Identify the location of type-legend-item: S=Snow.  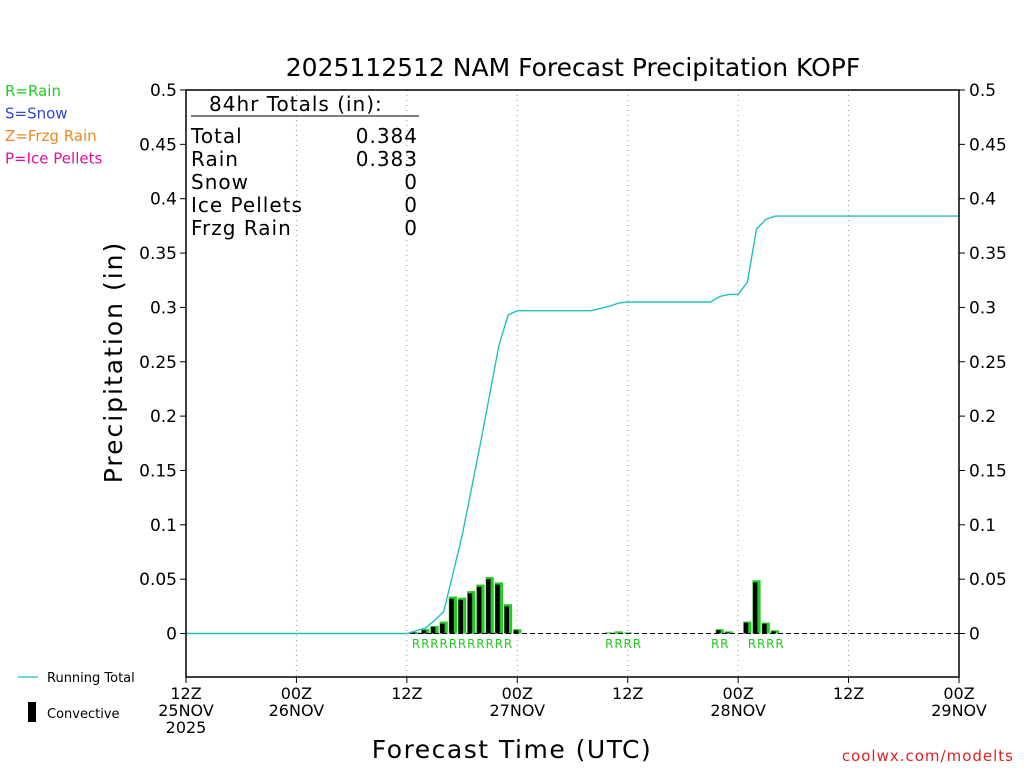
(36, 114).